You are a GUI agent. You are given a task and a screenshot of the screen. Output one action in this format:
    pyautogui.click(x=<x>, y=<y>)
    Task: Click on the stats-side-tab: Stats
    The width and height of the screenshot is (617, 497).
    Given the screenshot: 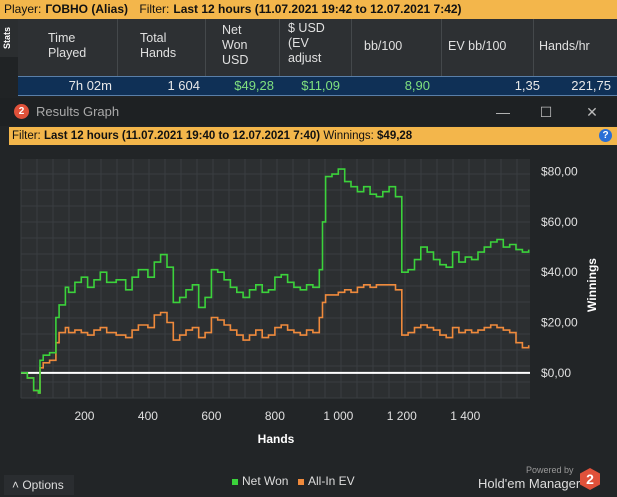 What is the action you would take?
    pyautogui.click(x=9, y=38)
    